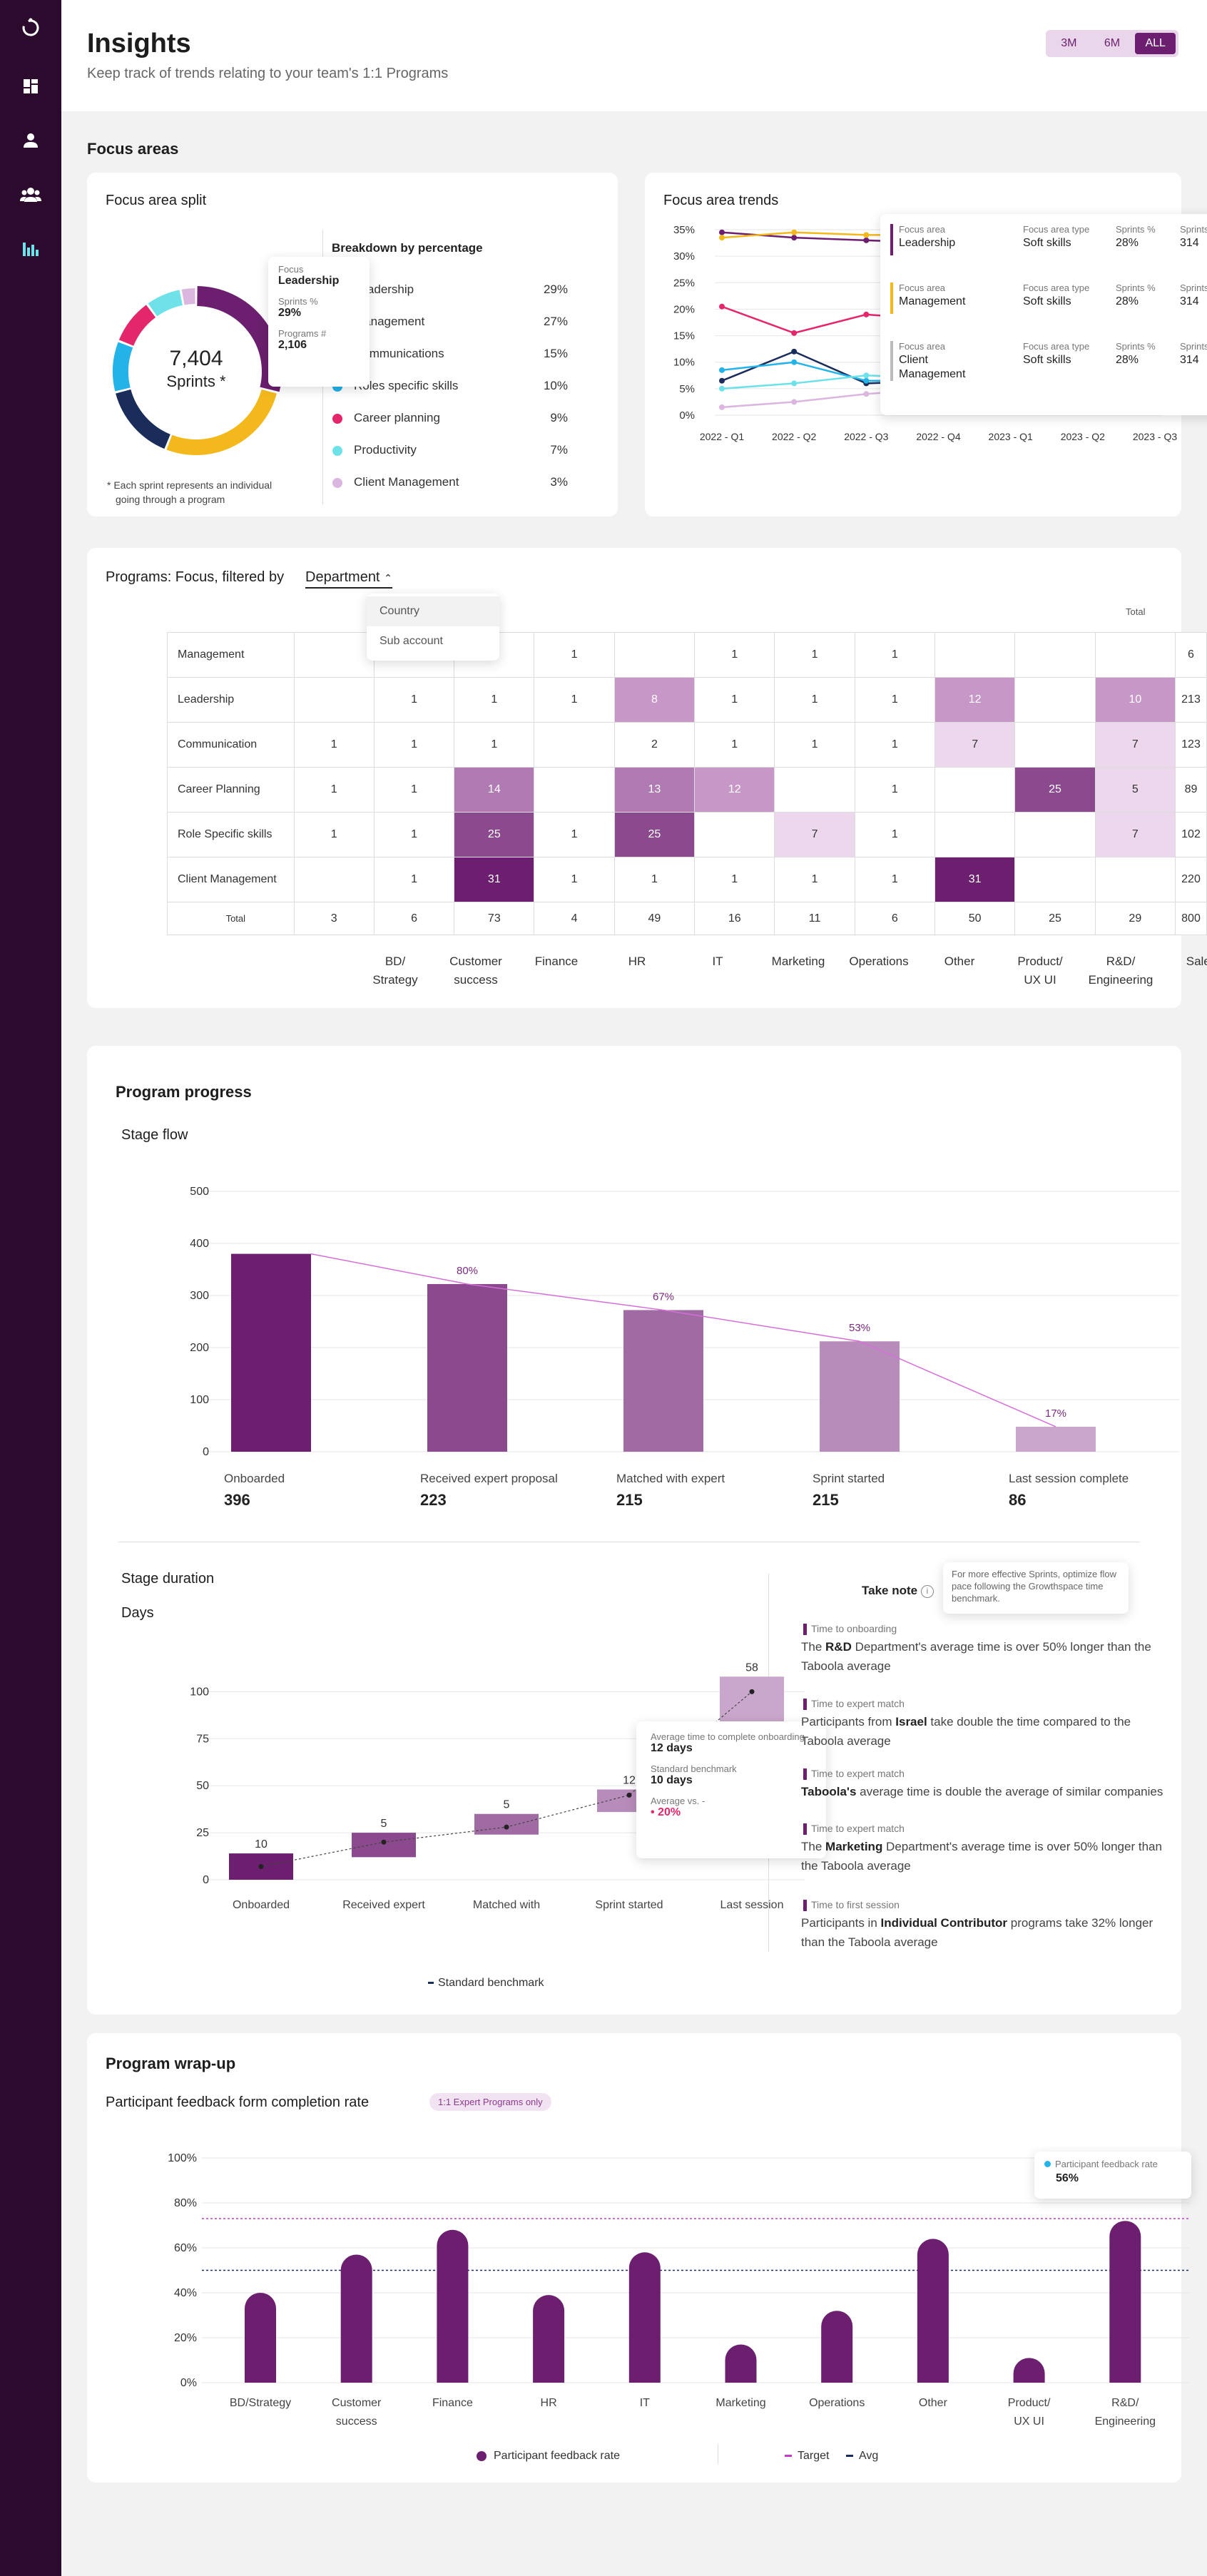 This screenshot has width=1207, height=2576. I want to click on tooltip-programs-label: Programs #, so click(302, 333).